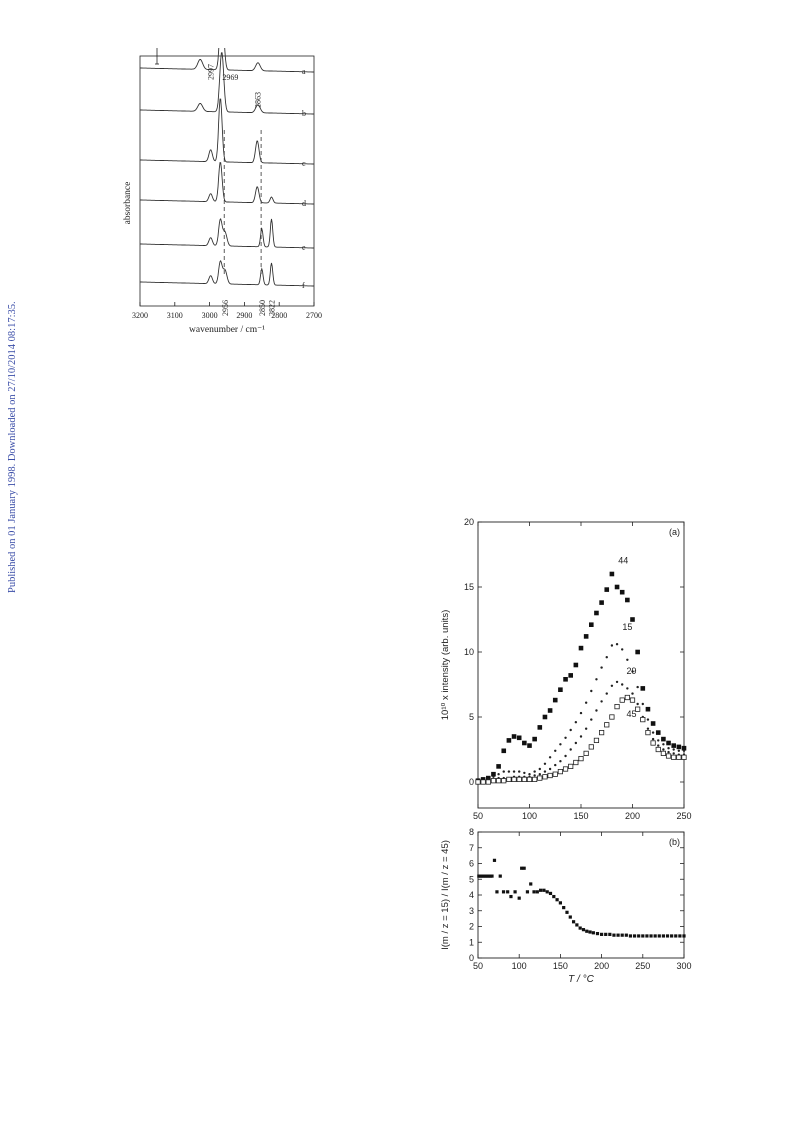  Describe the element at coordinates (601, 966) in the screenshot. I see `x-tick-label: 200` at that location.